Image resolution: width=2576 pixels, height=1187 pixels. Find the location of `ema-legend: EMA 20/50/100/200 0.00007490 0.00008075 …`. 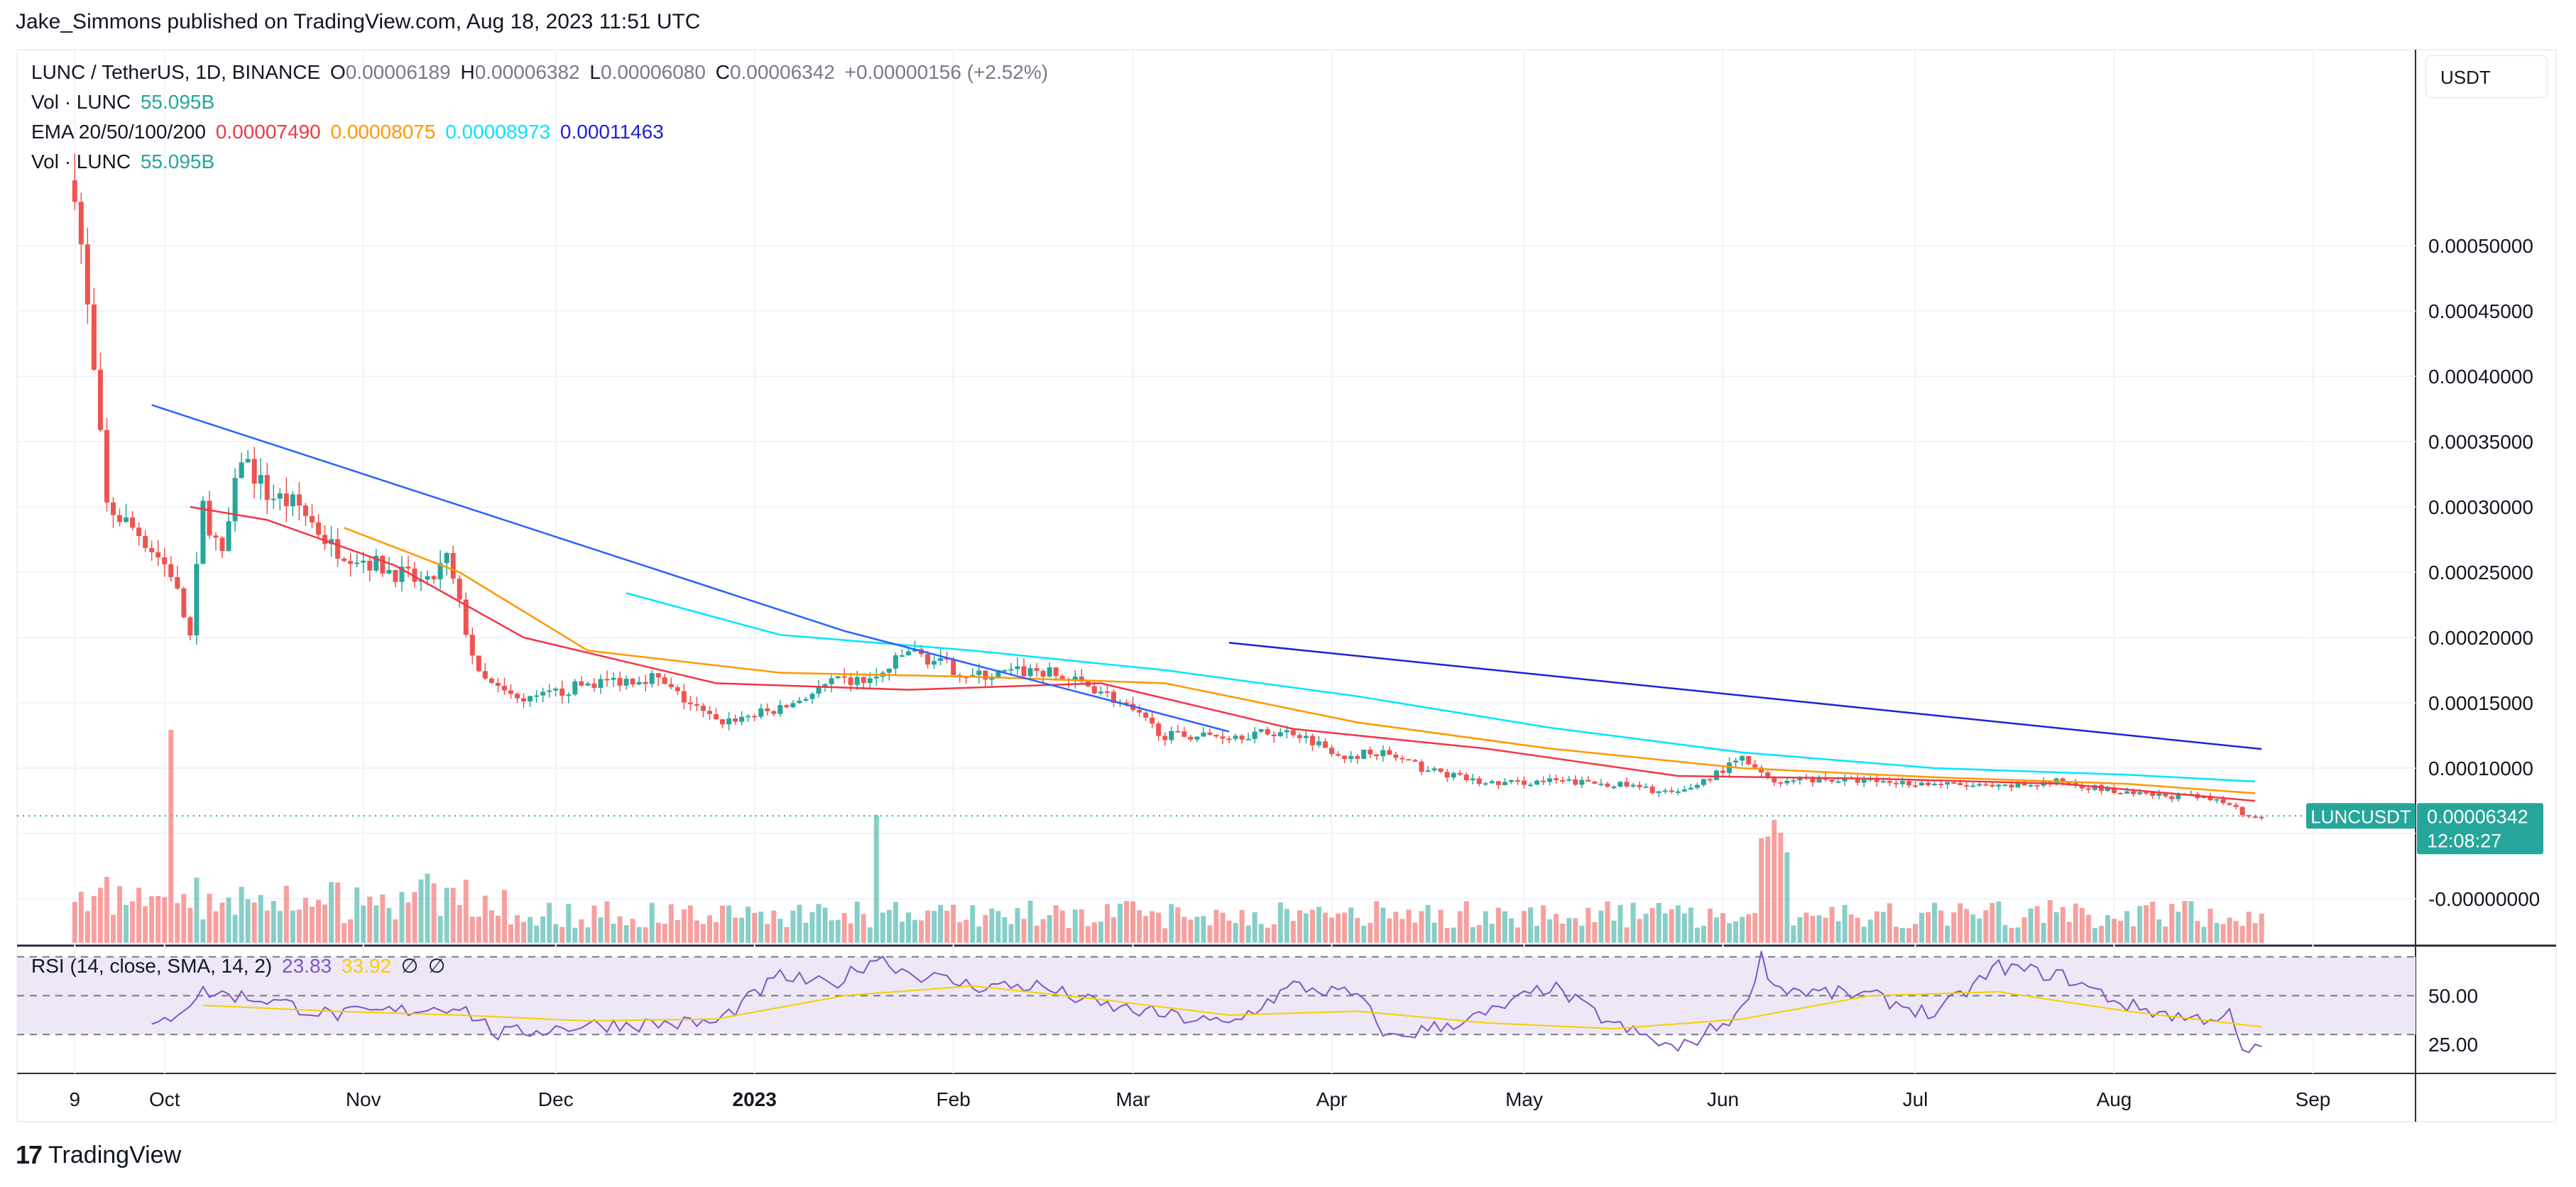

ema-legend: EMA 20/50/100/200 0.00007490 0.00008075 … is located at coordinates (349, 132).